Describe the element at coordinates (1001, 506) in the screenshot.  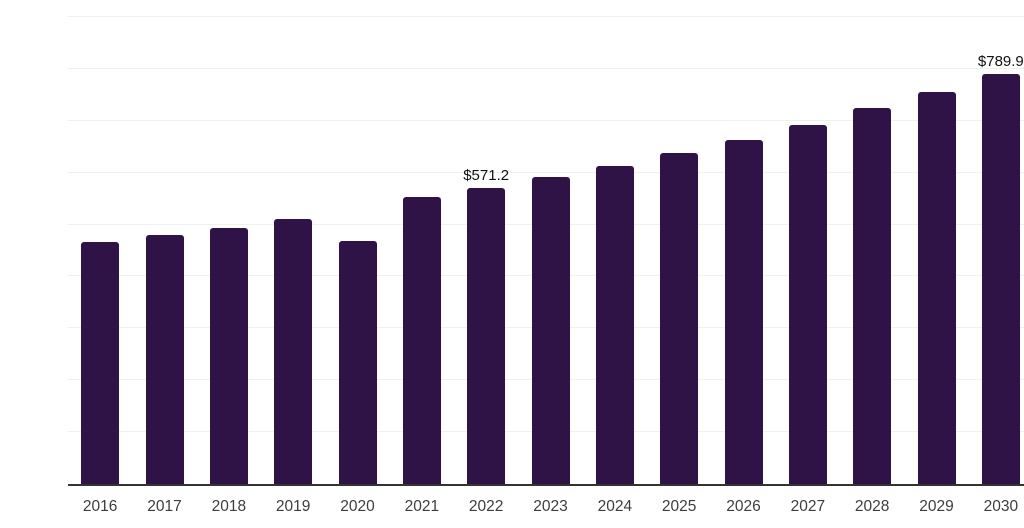
I see `x-tick-label-2030: 2030` at that location.